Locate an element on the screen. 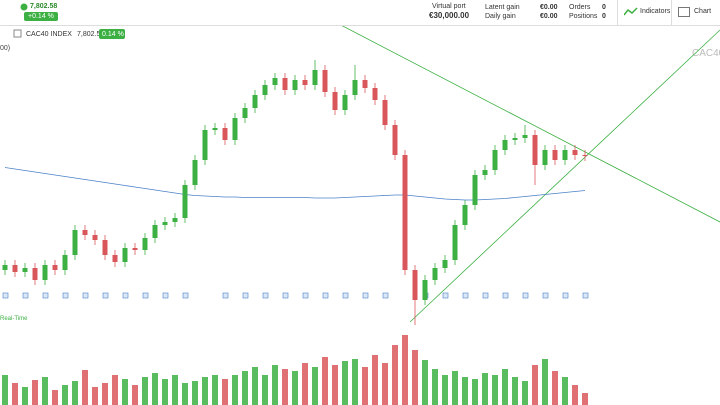 The width and height of the screenshot is (720, 405). indicators-button: Indicators is located at coordinates (644, 12).